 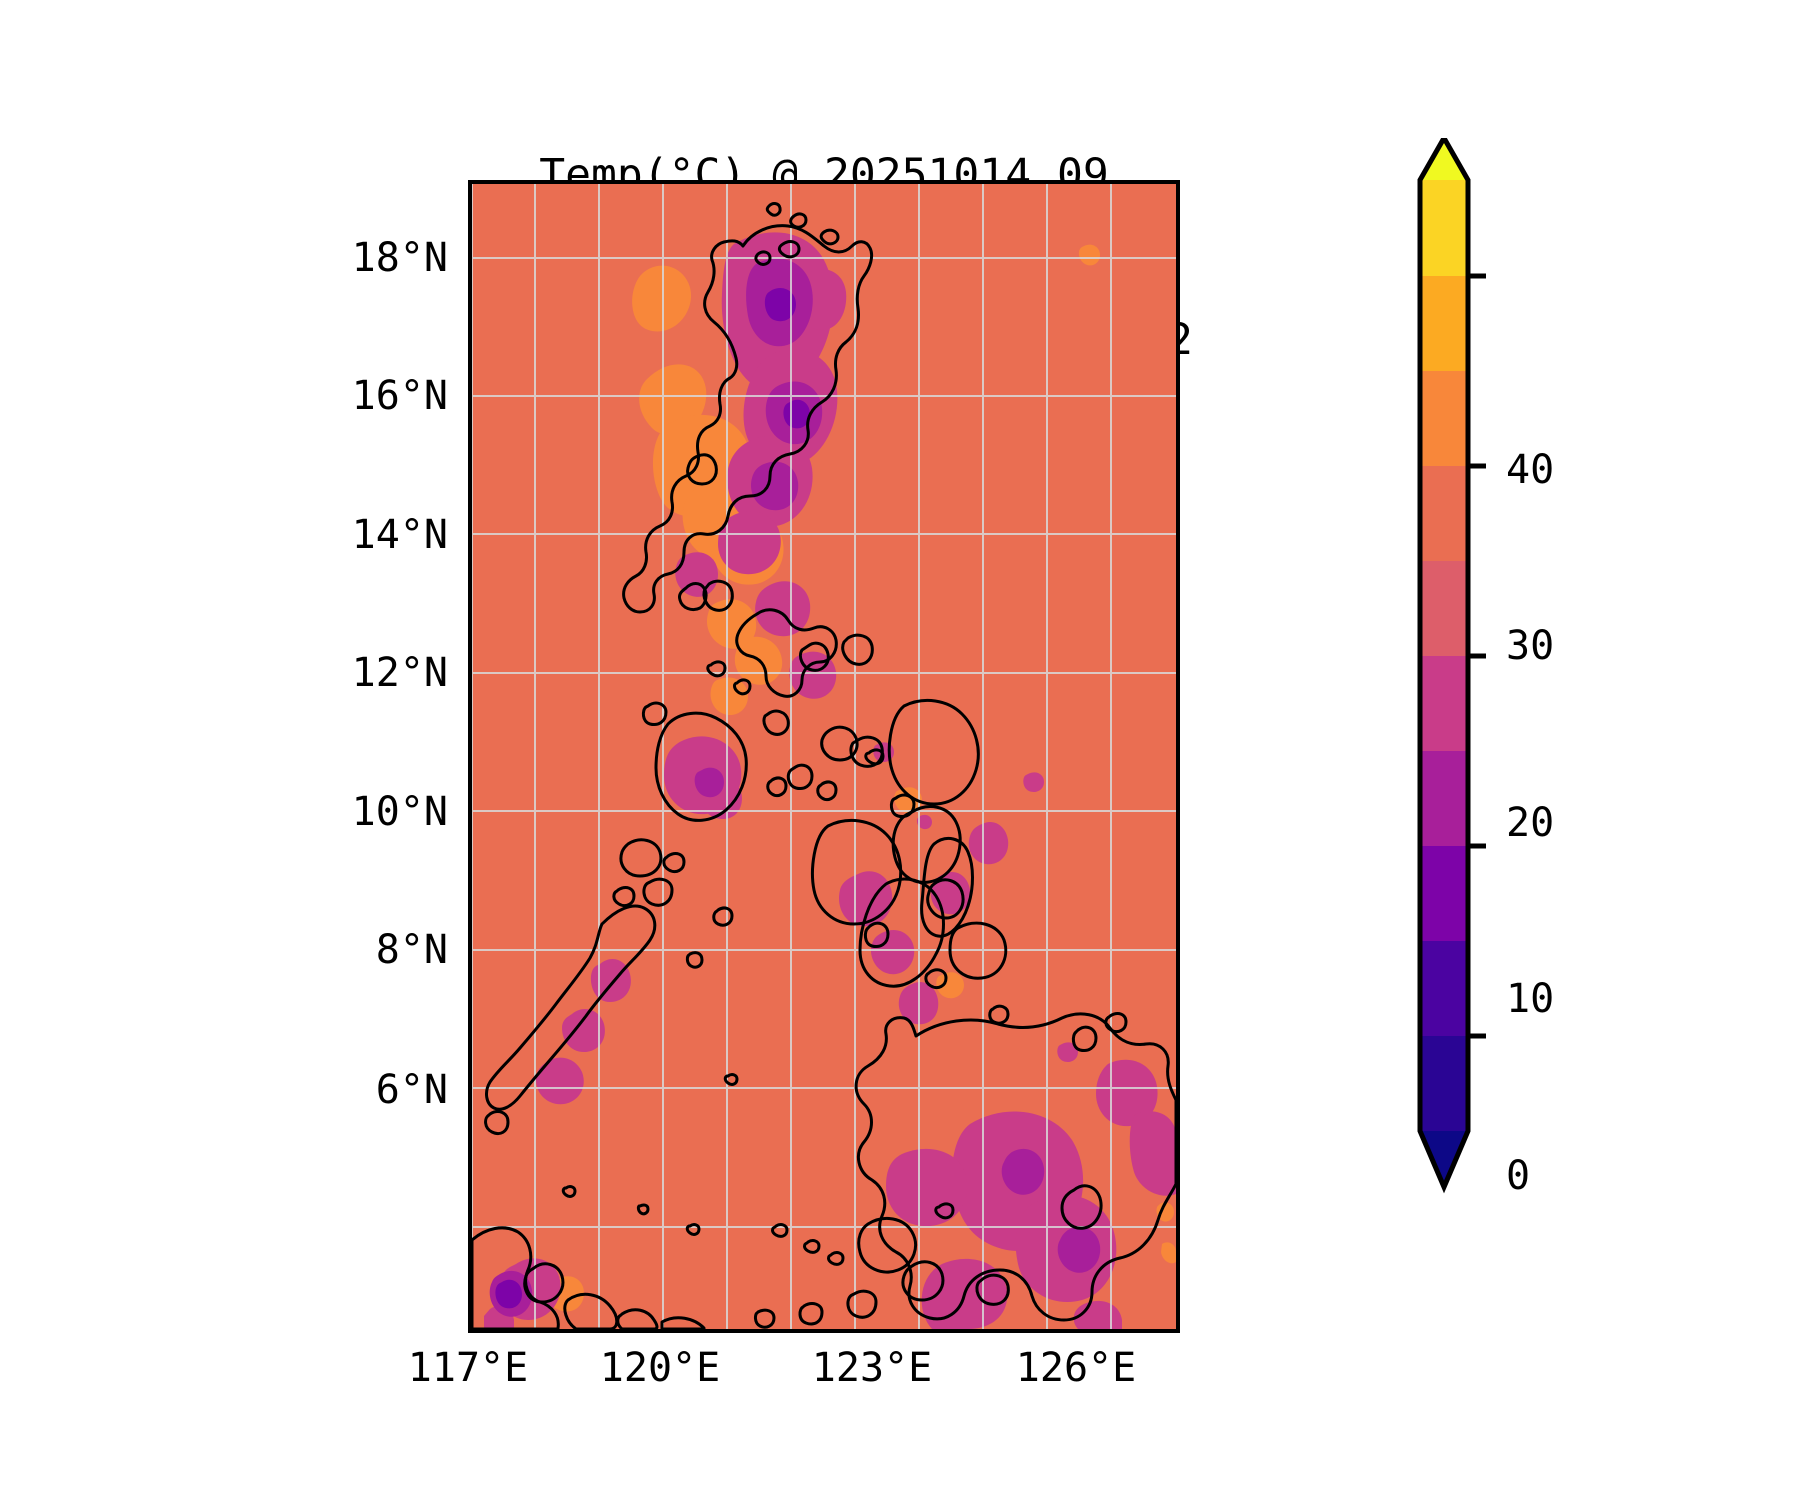 I want to click on ytick-label-10n: 10°N, so click(x=399, y=812).